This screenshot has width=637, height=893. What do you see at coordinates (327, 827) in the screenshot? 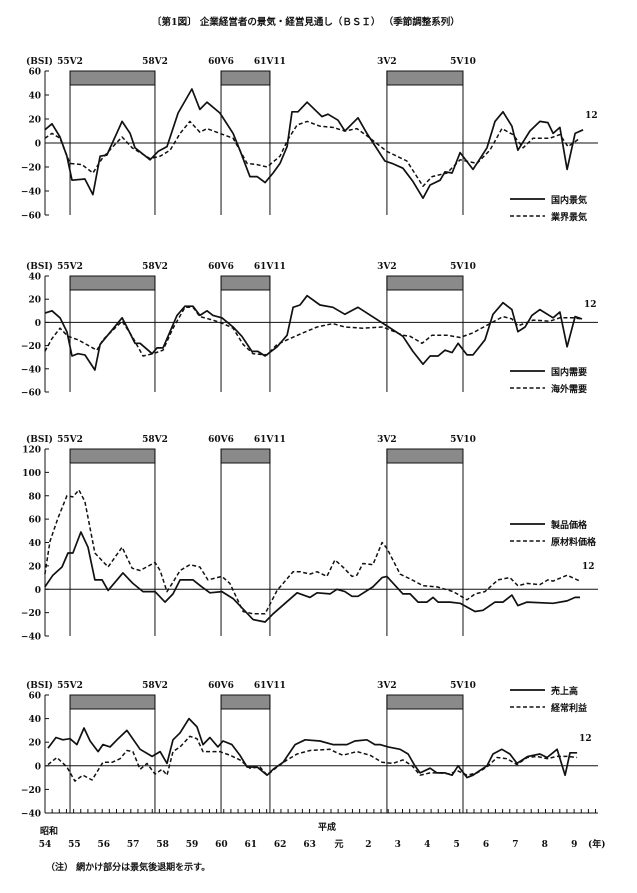
I see `era-label-heisei: 平成` at bounding box center [327, 827].